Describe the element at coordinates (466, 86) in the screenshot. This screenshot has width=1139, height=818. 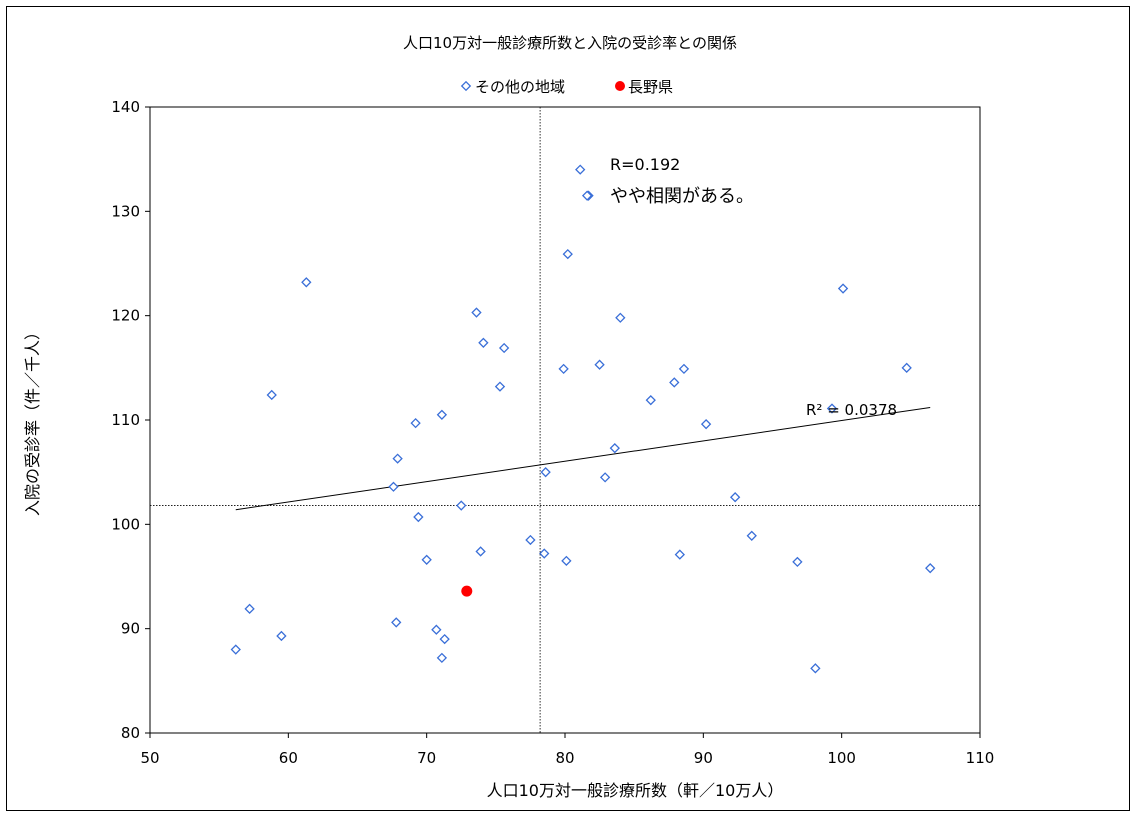
I see `legend-marker-other-regions` at that location.